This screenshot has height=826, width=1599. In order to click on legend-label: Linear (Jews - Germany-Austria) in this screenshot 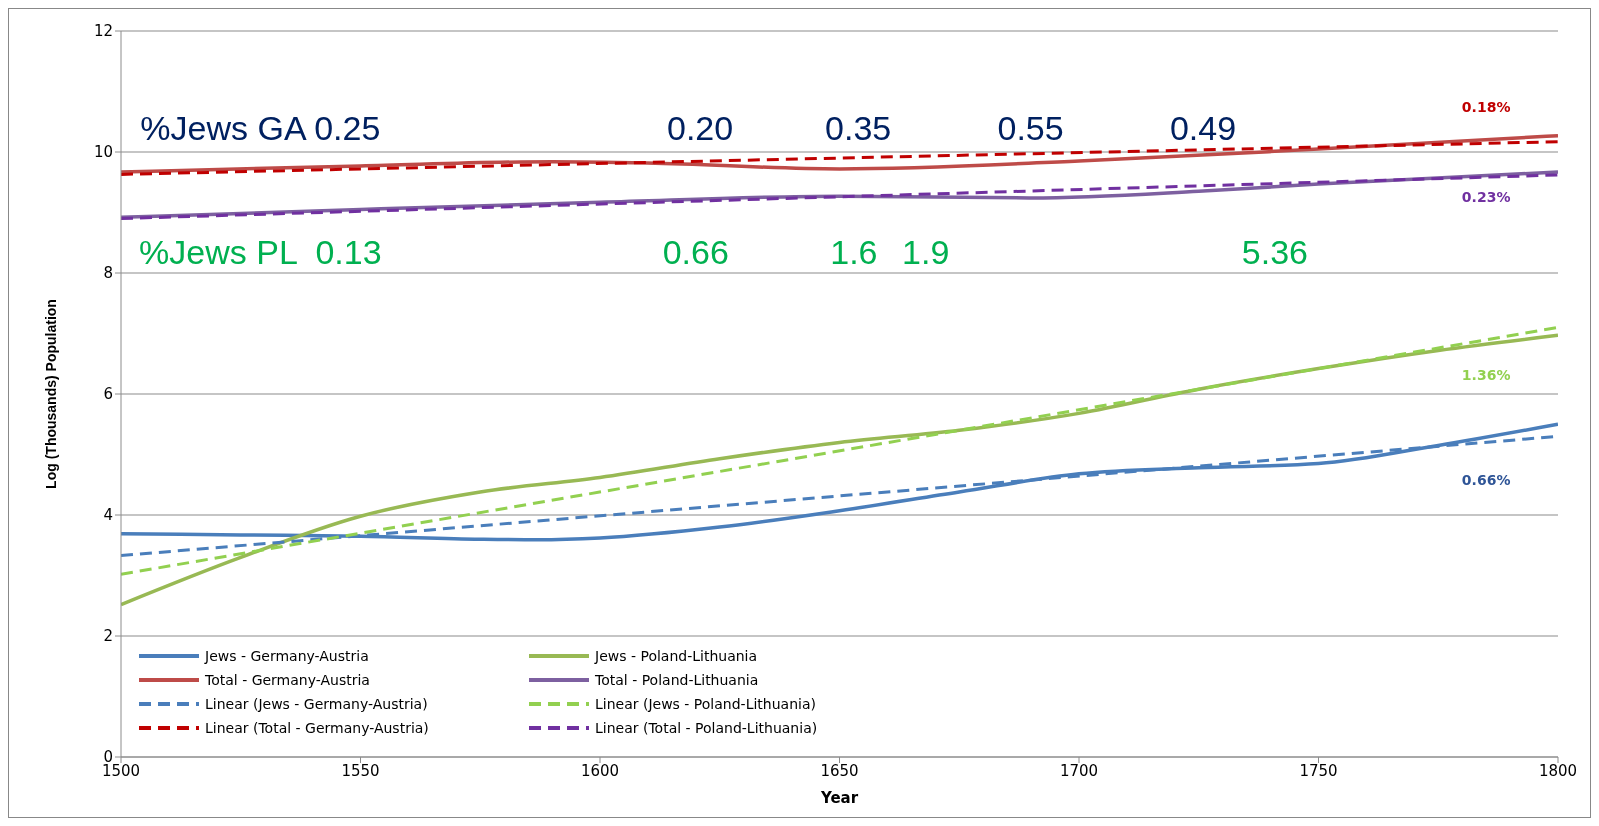, I will do `click(316, 704)`.